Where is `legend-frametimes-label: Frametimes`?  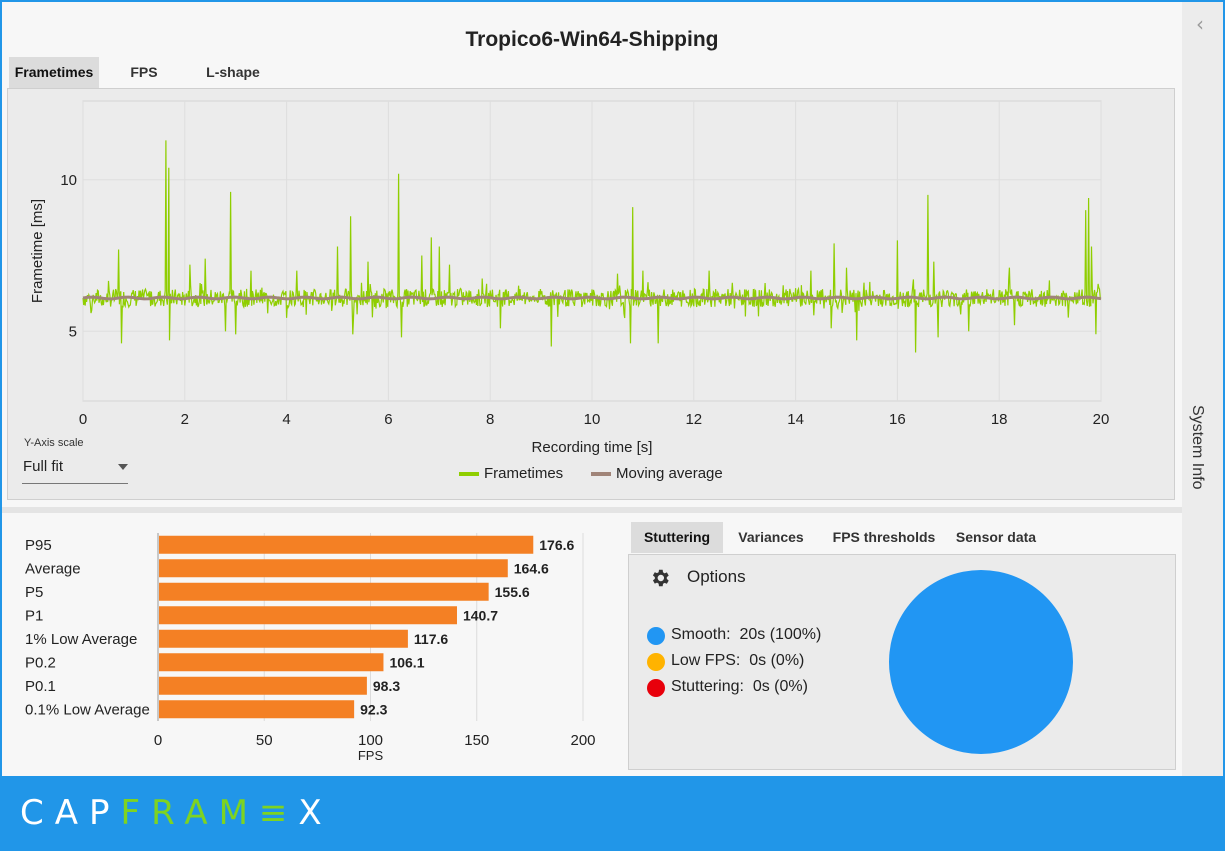
legend-frametimes-label: Frametimes is located at coordinates (523, 473).